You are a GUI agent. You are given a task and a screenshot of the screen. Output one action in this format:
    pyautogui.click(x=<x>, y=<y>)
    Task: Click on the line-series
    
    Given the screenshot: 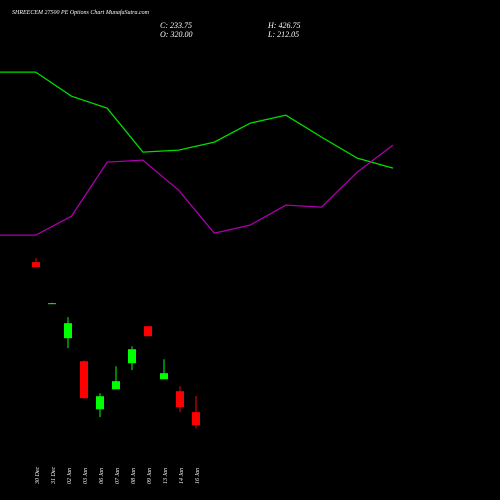 What is the action you would take?
    pyautogui.click(x=197, y=190)
    